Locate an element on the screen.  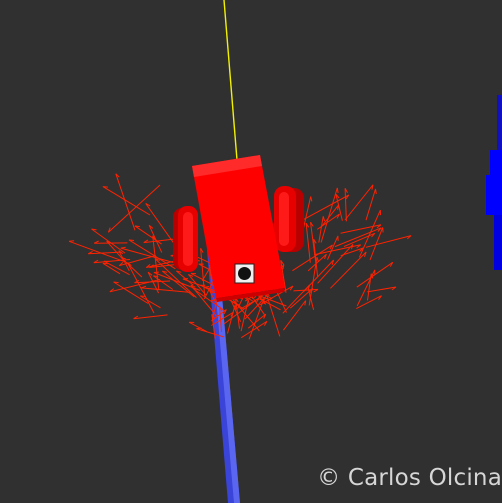
path-trail is located at coordinates (223, 376).